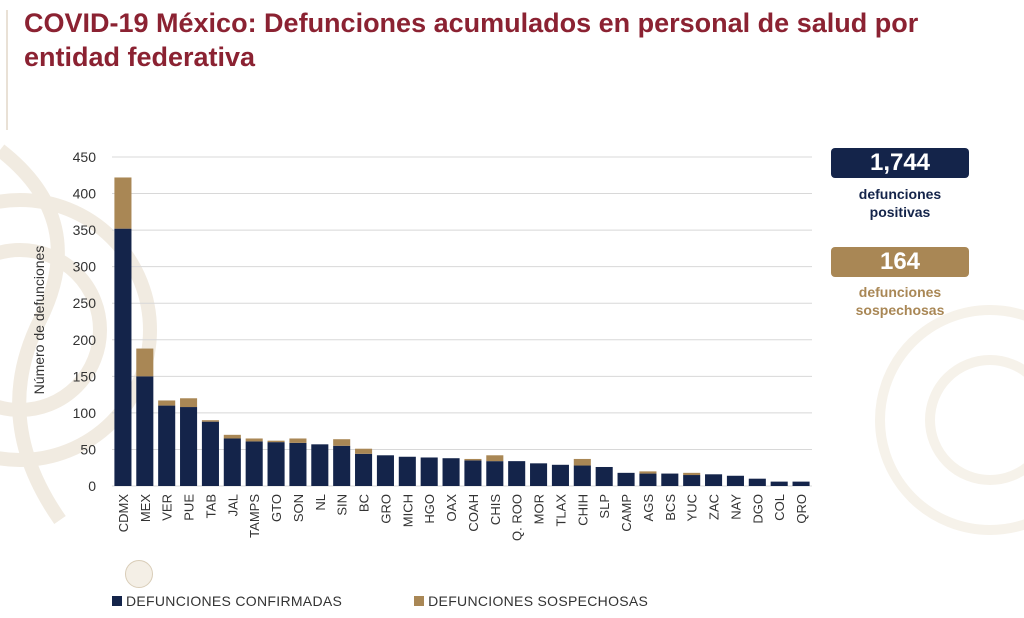 The width and height of the screenshot is (1024, 618). Describe the element at coordinates (473, 459) in the screenshot. I see `bar-suspected-coah` at that location.